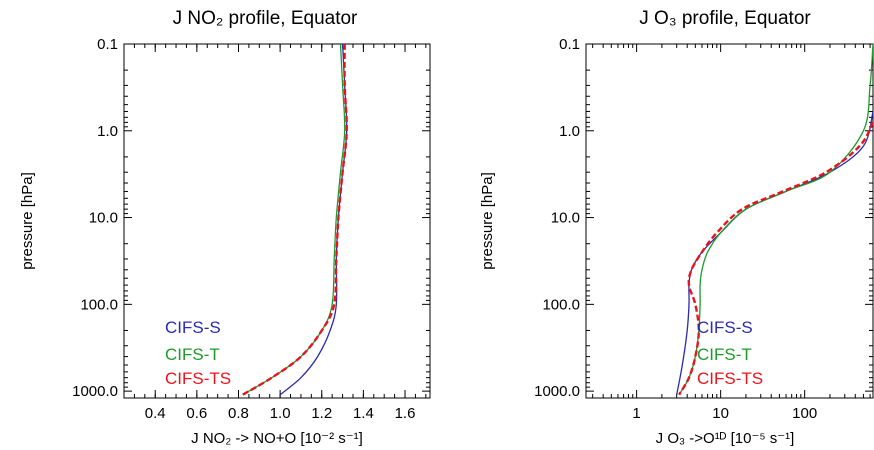 The height and width of the screenshot is (450, 874). Describe the element at coordinates (636, 413) in the screenshot. I see `x-tick-label: 1` at that location.